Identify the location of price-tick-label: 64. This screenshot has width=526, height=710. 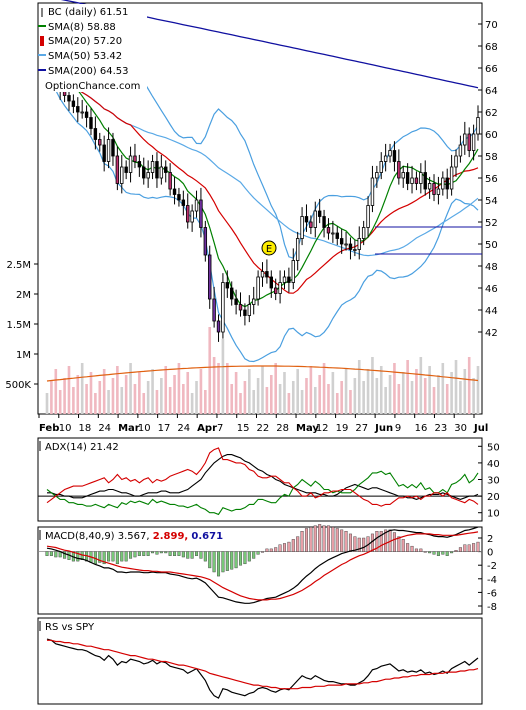
(491, 91).